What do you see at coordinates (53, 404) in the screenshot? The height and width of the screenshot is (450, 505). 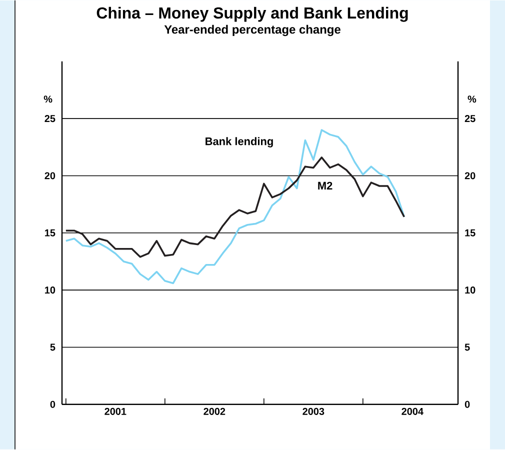 I see `y-tick-label: 0` at bounding box center [53, 404].